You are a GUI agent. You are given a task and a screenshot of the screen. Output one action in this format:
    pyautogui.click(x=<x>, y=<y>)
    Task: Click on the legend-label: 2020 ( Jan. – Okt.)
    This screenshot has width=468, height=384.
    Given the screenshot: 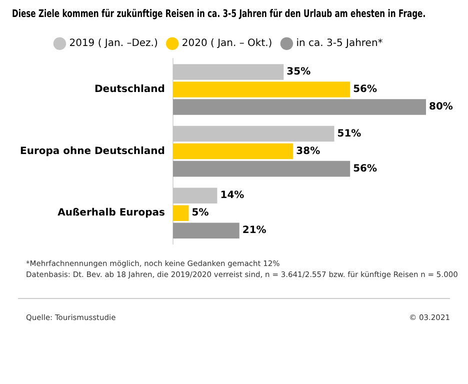 What is the action you would take?
    pyautogui.click(x=227, y=44)
    